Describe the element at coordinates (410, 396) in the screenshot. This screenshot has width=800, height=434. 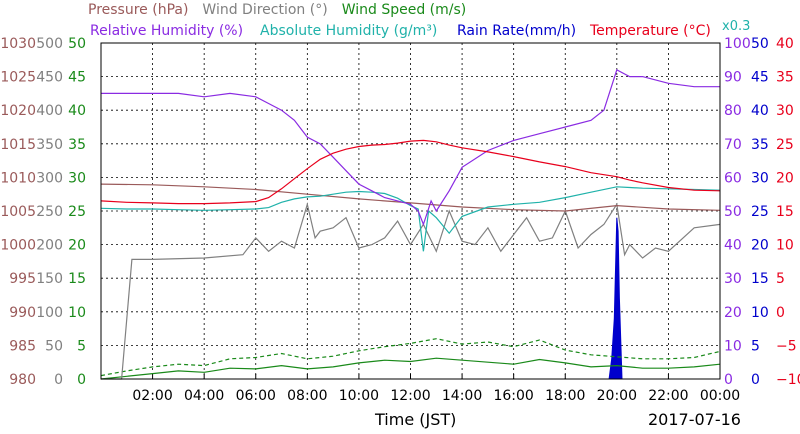
I see `x-tick-label: 12:00` at that location.